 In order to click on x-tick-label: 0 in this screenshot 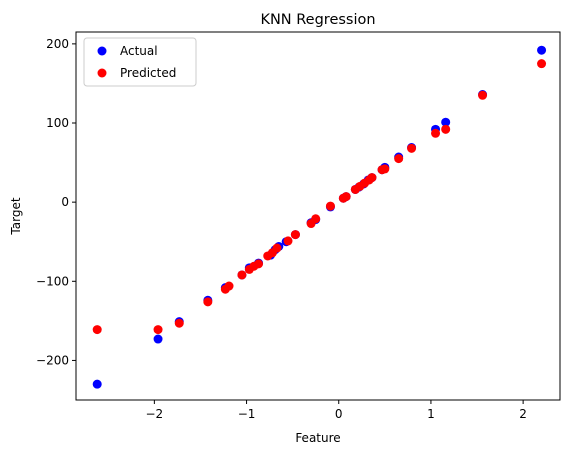, I will do `click(339, 414)`.